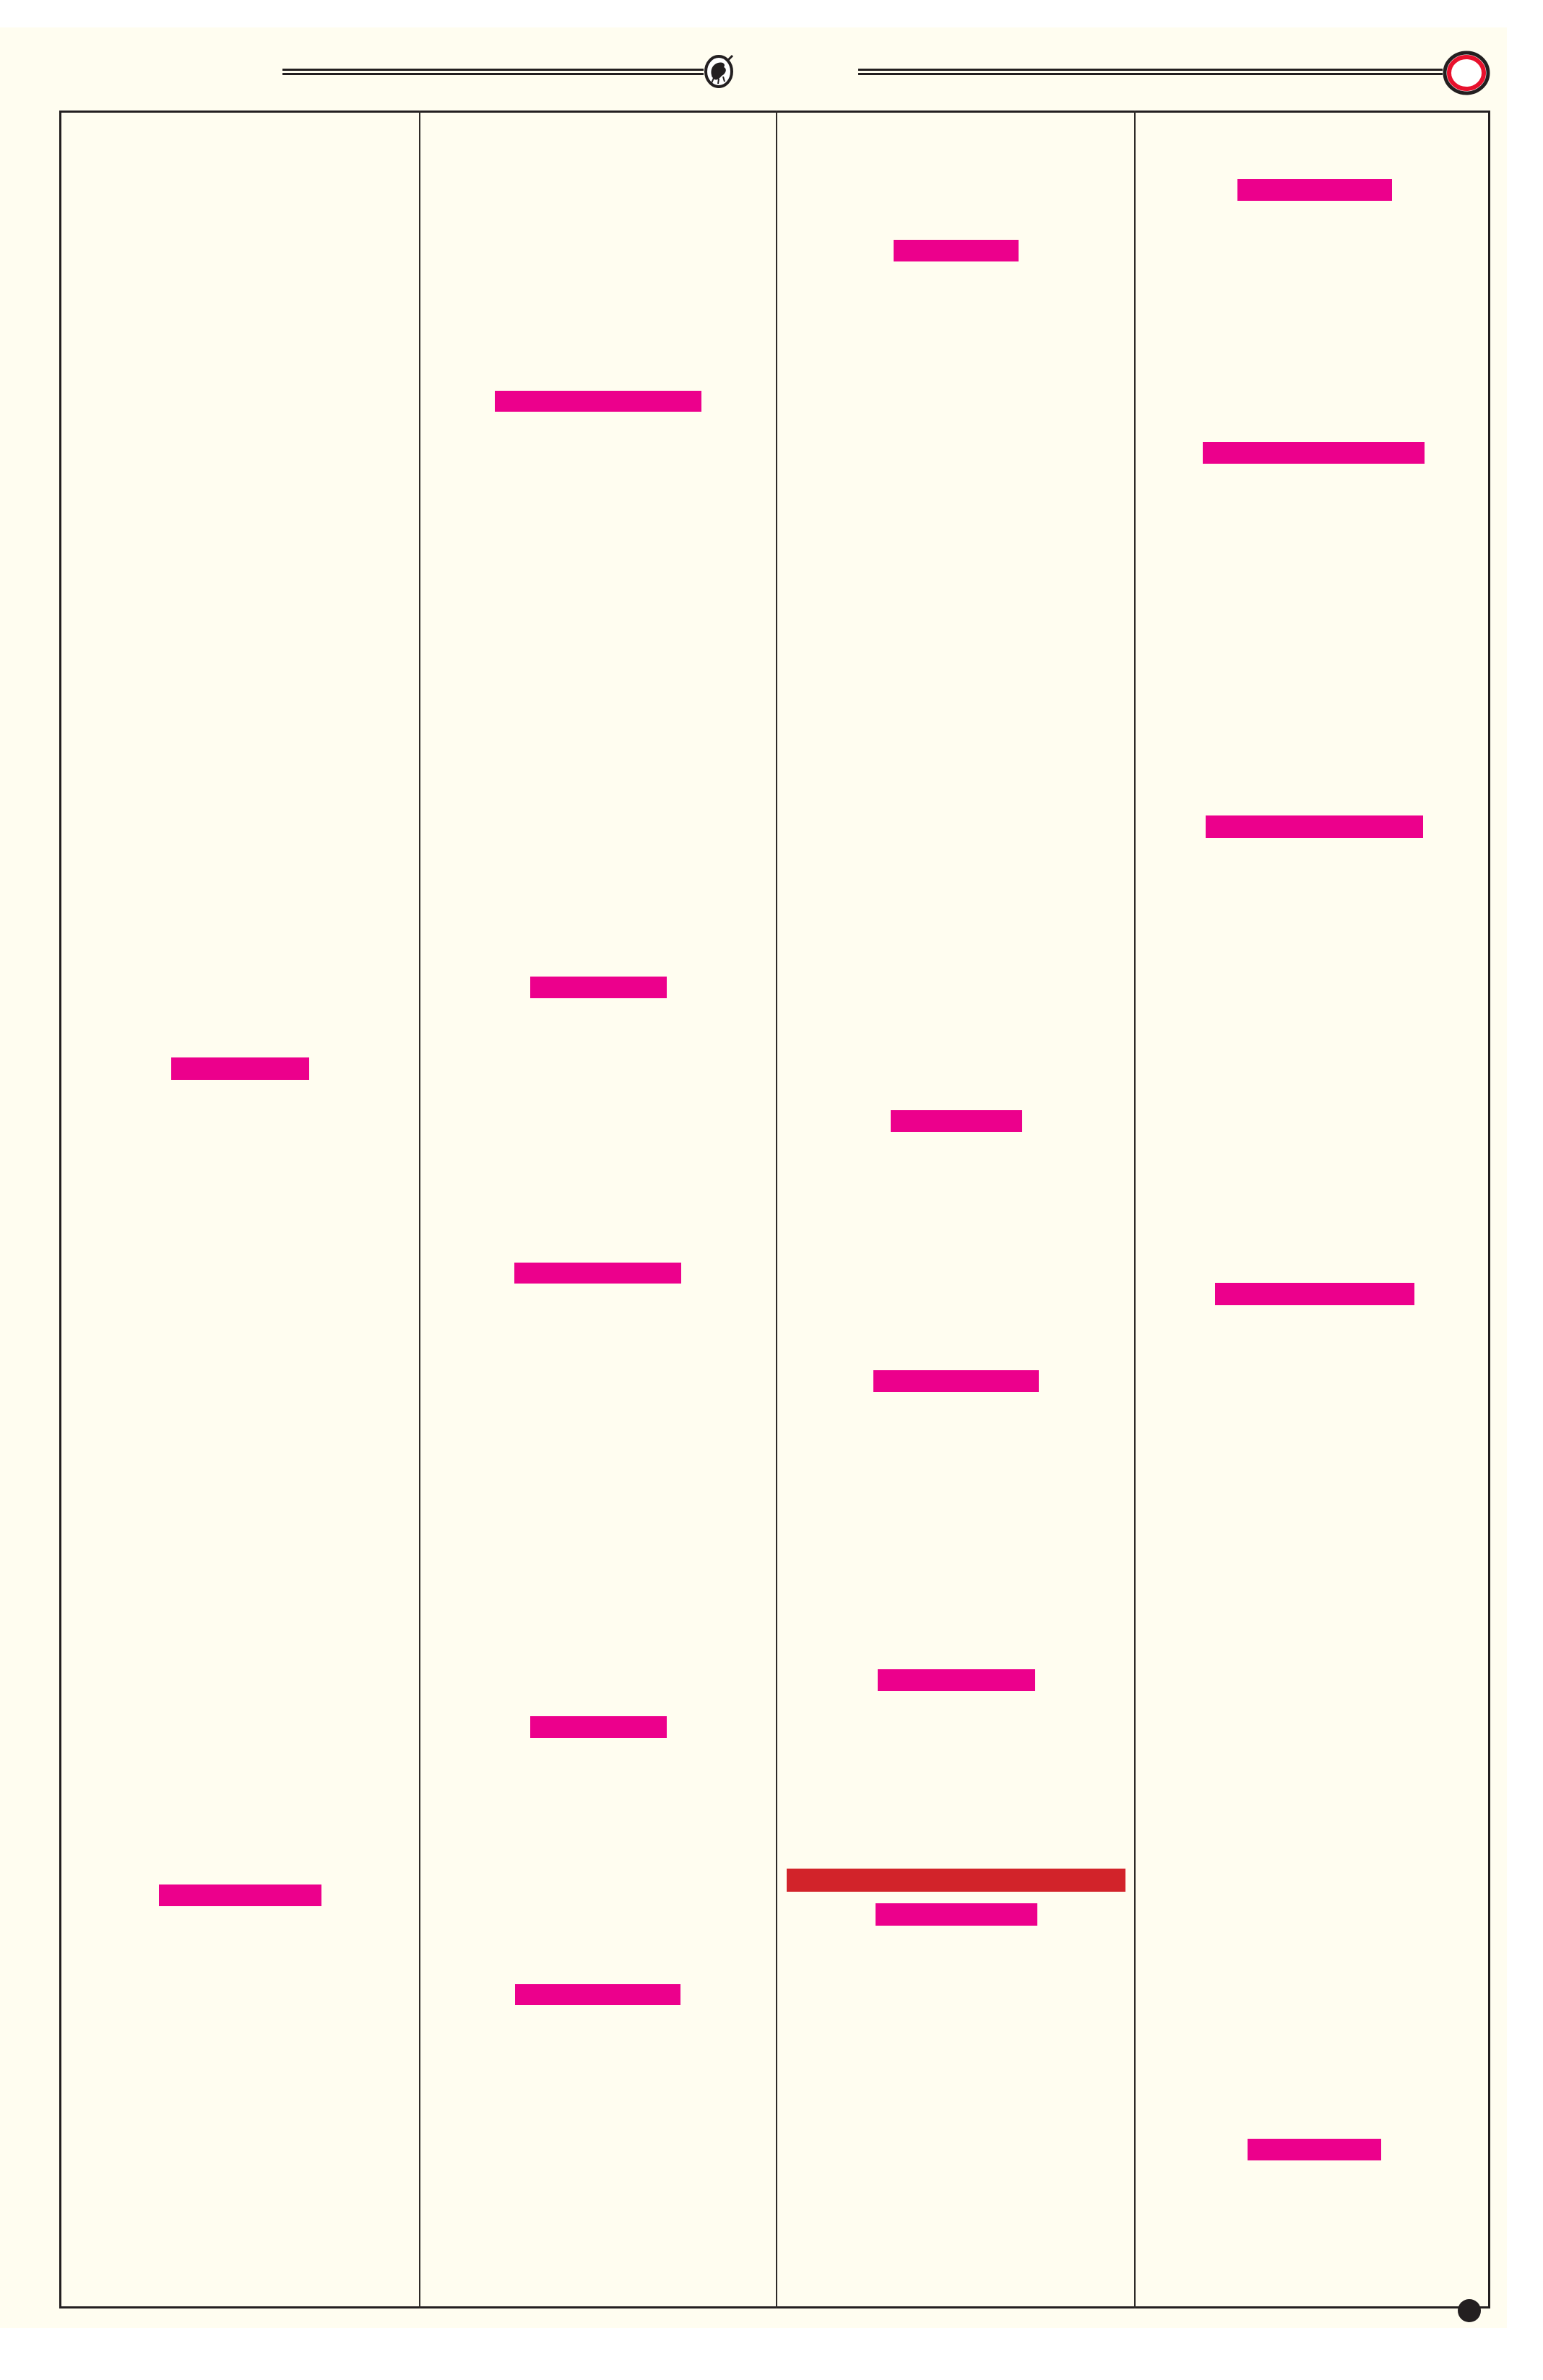 This screenshot has height=2380, width=1543. Describe the element at coordinates (1466, 75) in the screenshot. I see `ring-marker-icon` at that location.